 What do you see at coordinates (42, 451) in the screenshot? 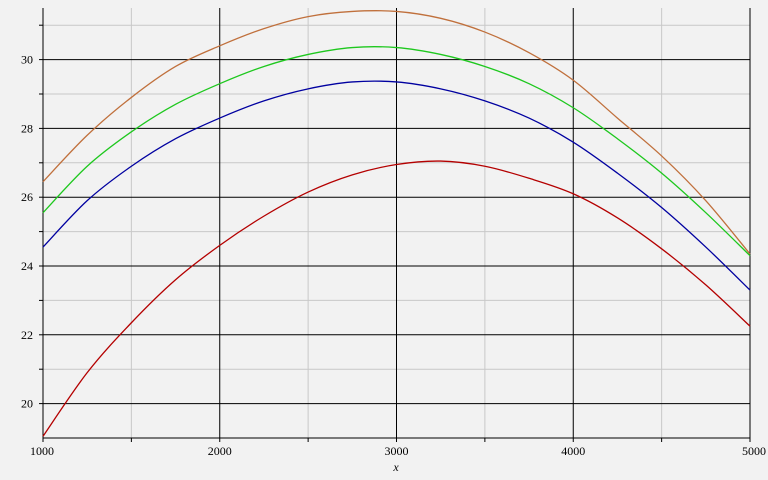
I see `x-tick-label: 1000` at bounding box center [42, 451].